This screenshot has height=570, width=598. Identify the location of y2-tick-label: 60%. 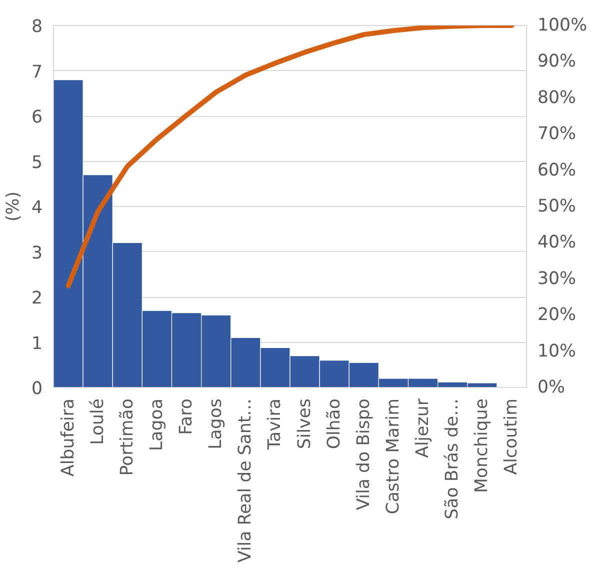
(557, 170).